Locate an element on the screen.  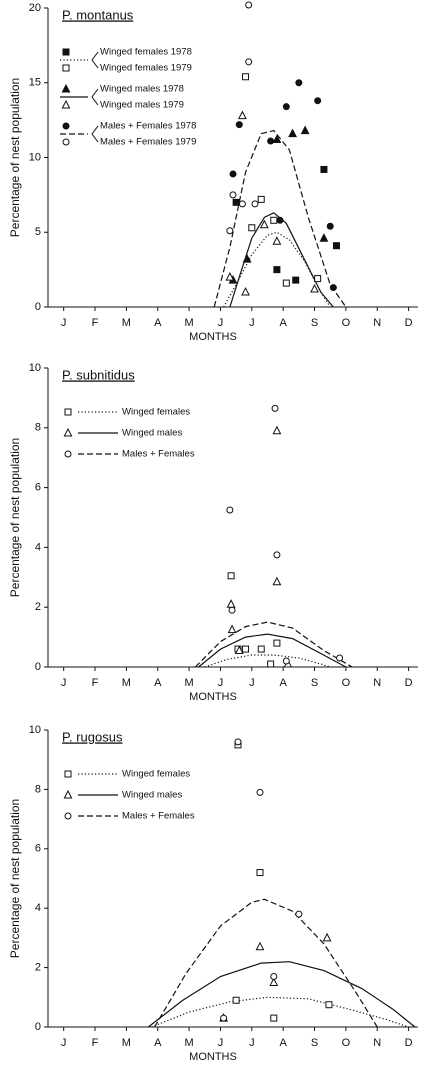
legend-label: Males + Females is located at coordinates (158, 454).